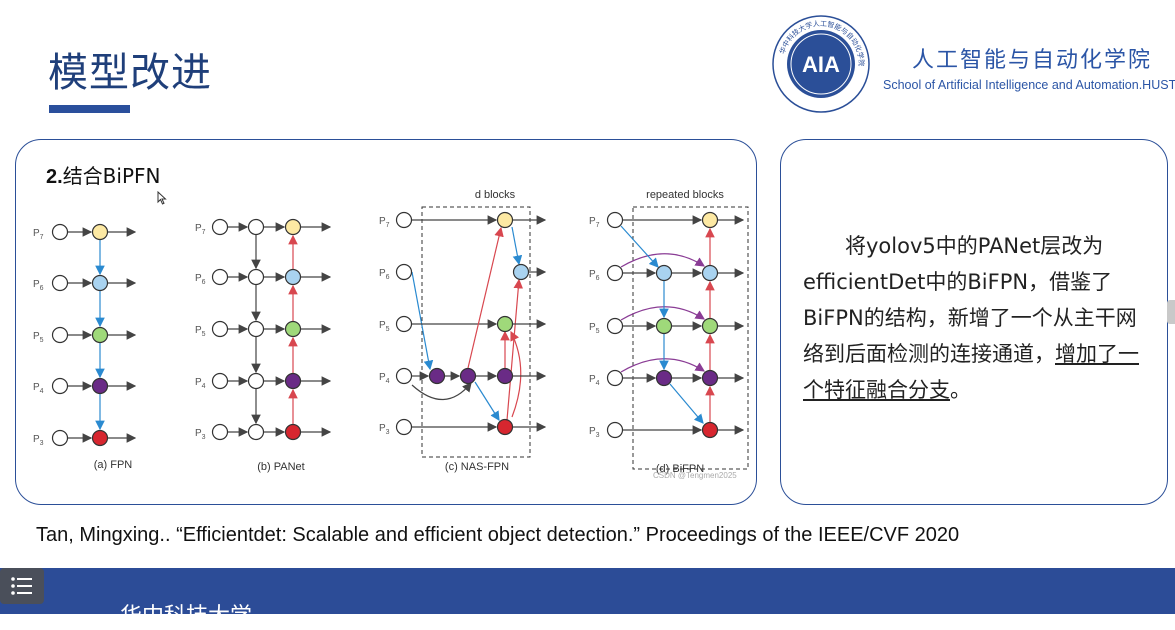  Describe the element at coordinates (256, 432) in the screenshot. I see `panet-mid-p3` at that location.